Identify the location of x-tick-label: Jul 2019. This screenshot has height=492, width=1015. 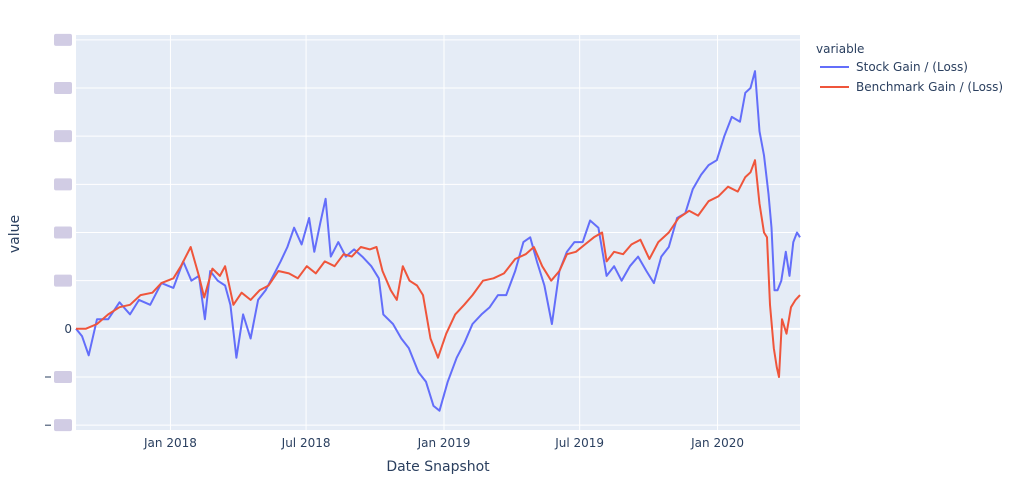
(579, 443).